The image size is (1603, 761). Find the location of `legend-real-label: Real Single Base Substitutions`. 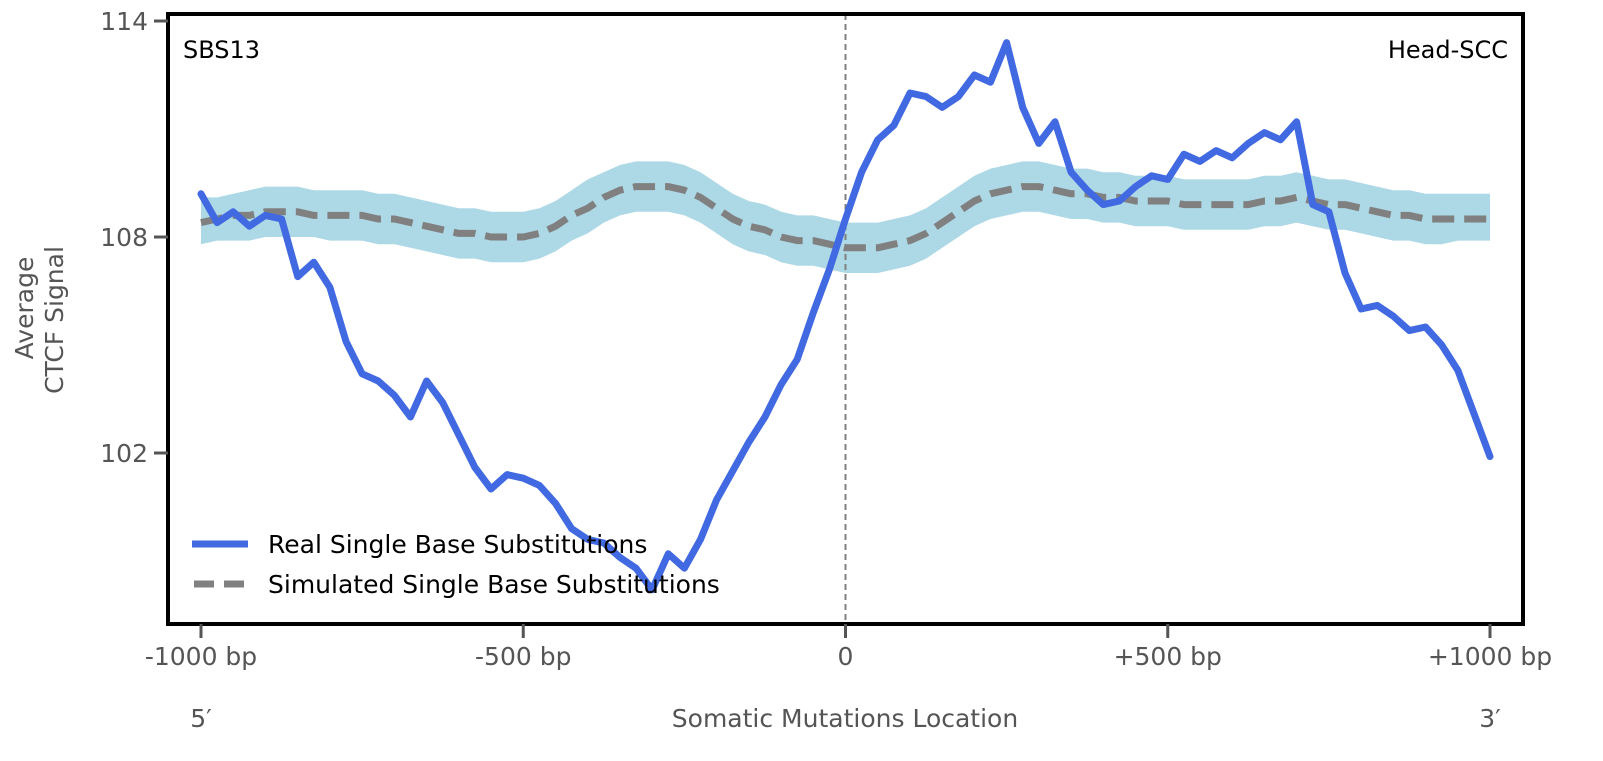

legend-real-label: Real Single Base Substitutions is located at coordinates (457, 544).